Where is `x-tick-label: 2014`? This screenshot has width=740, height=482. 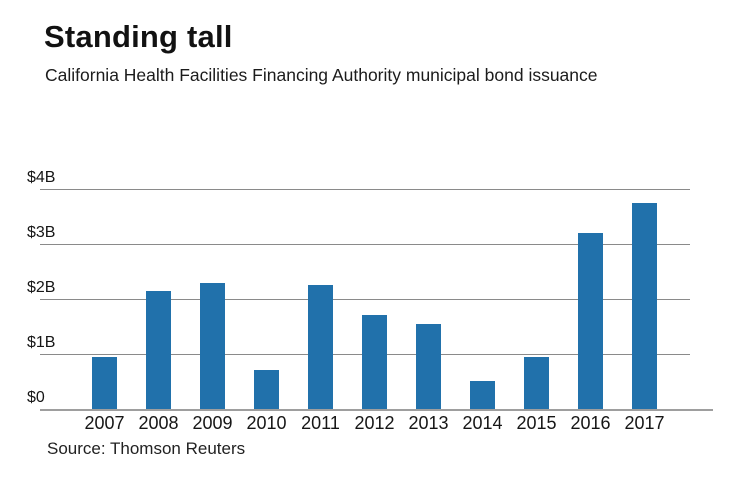 x-tick-label: 2014 is located at coordinates (482, 423).